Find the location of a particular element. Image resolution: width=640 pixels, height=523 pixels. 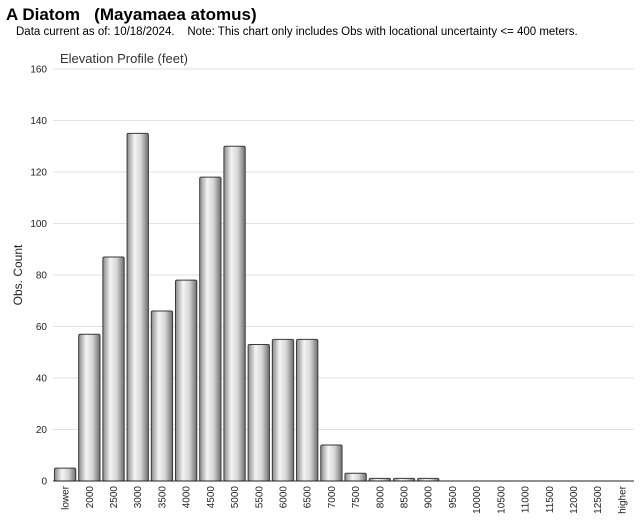

x-tick-label-11500: 11500 is located at coordinates (550, 500).